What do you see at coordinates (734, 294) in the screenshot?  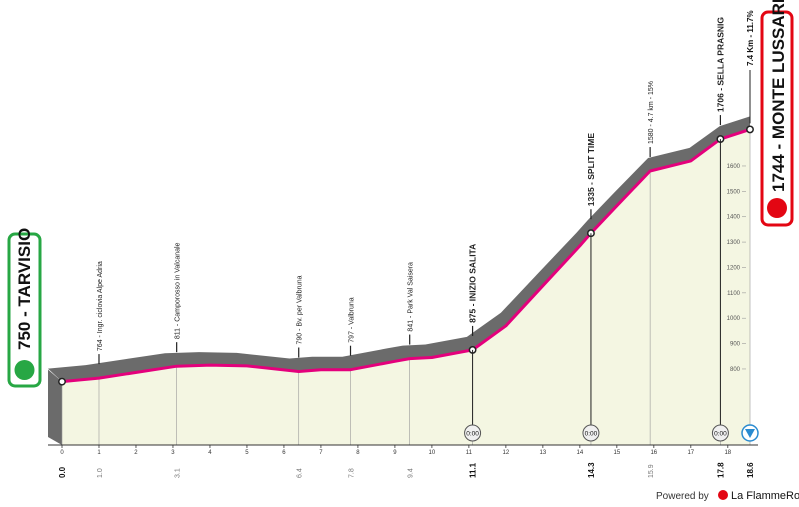 I see `y-tick-label: 1100` at bounding box center [734, 294].